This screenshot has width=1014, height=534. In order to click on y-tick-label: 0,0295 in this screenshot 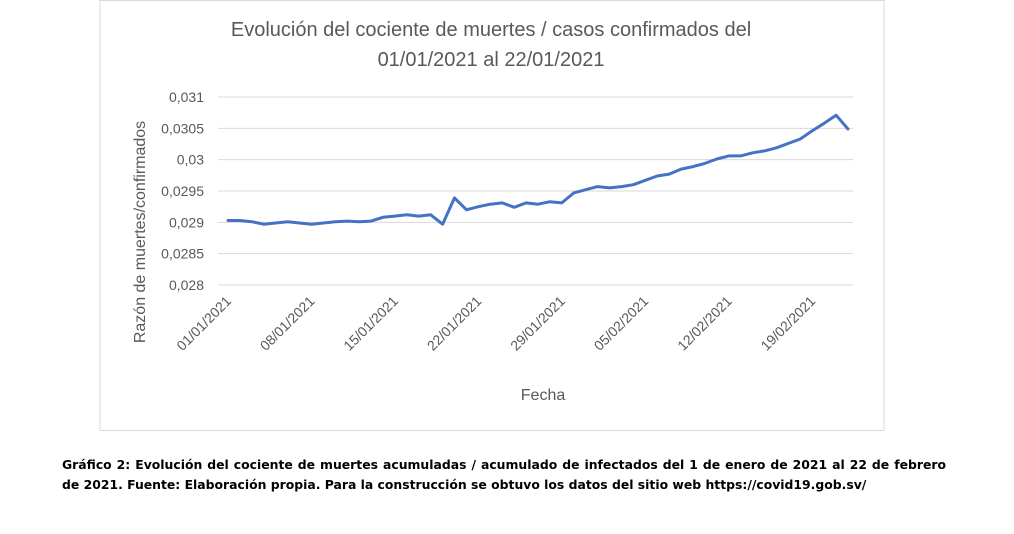, I will do `click(182, 191)`.